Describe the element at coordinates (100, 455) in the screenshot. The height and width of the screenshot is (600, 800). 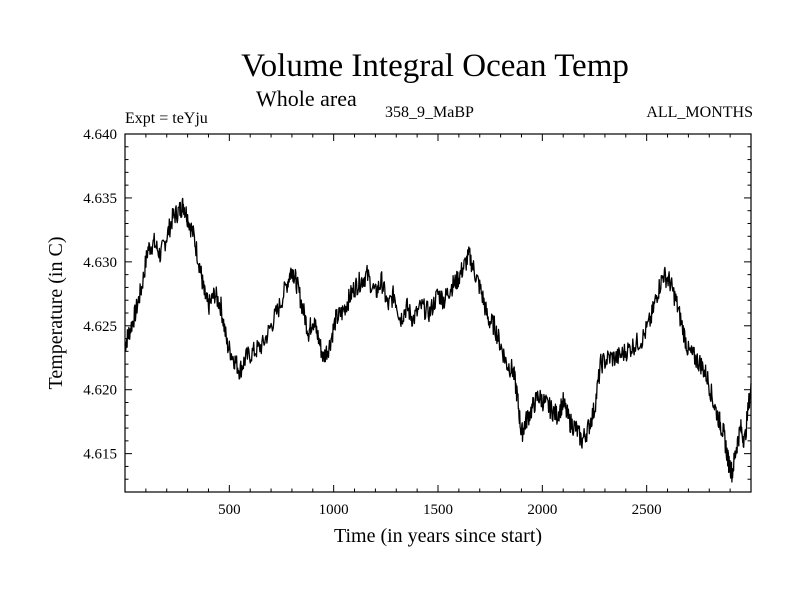
I see `y-tick-label: 4.615` at that location.